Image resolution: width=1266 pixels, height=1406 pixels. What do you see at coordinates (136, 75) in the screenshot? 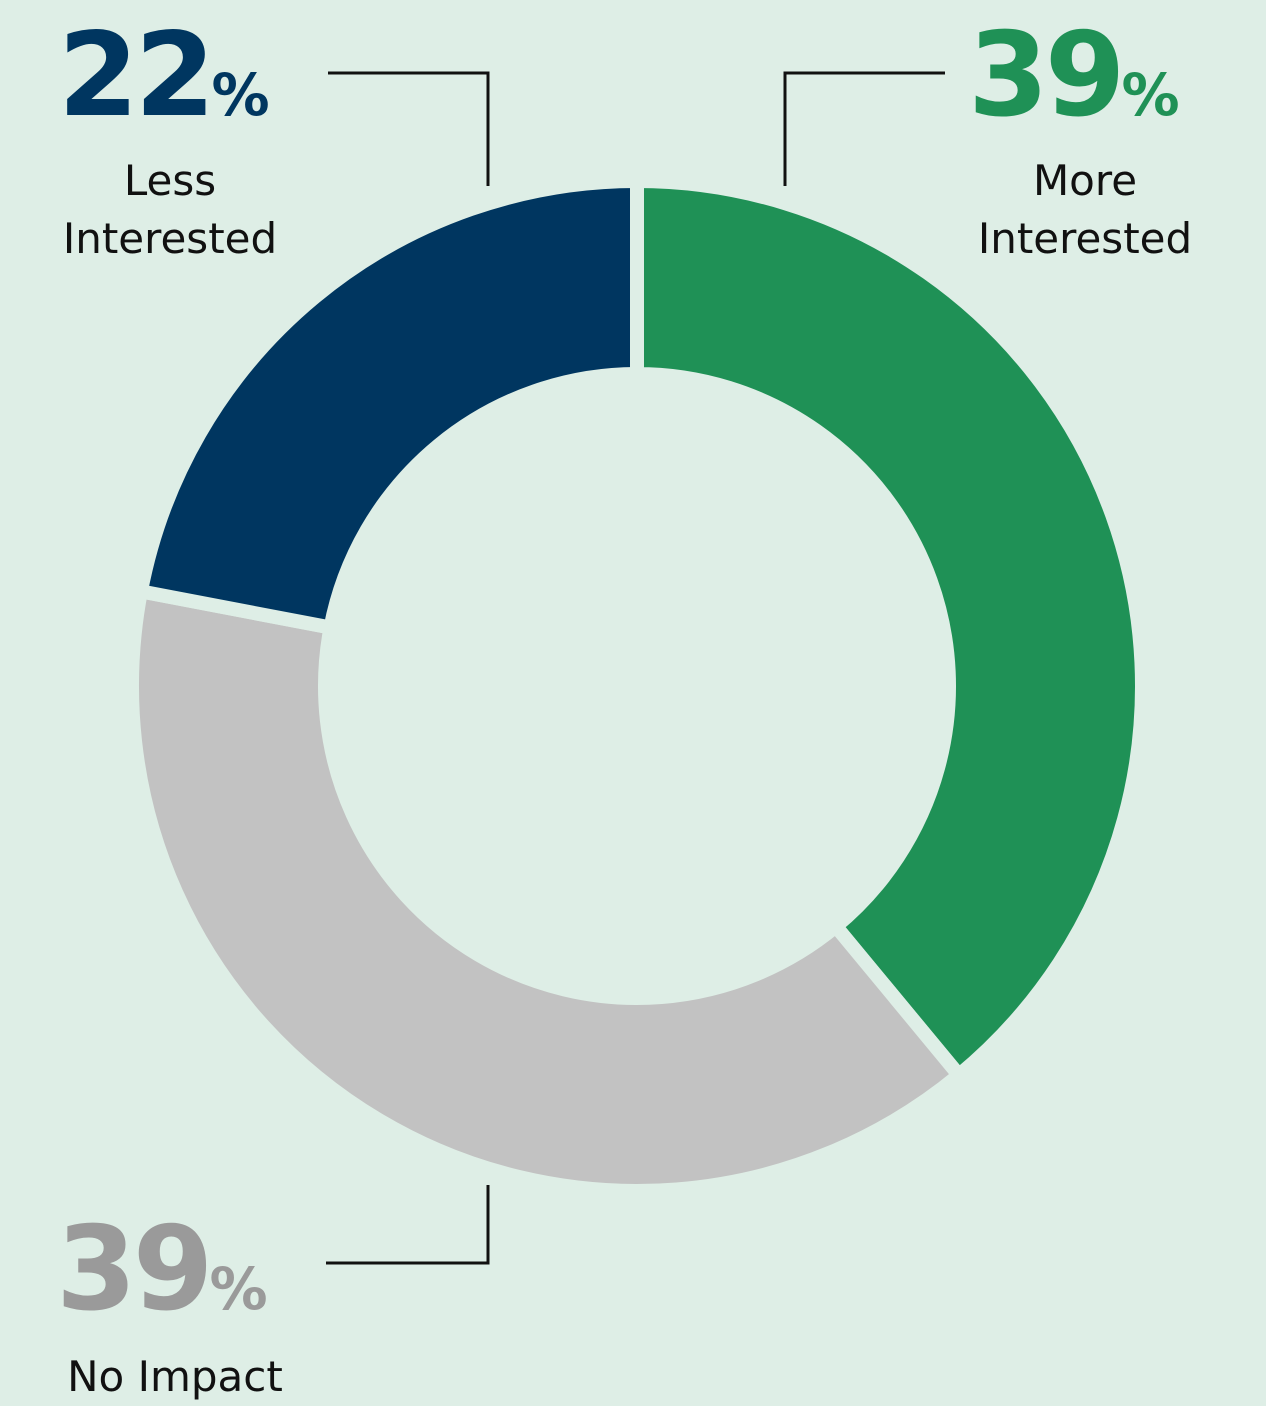
I see `value-number: 22` at bounding box center [136, 75].